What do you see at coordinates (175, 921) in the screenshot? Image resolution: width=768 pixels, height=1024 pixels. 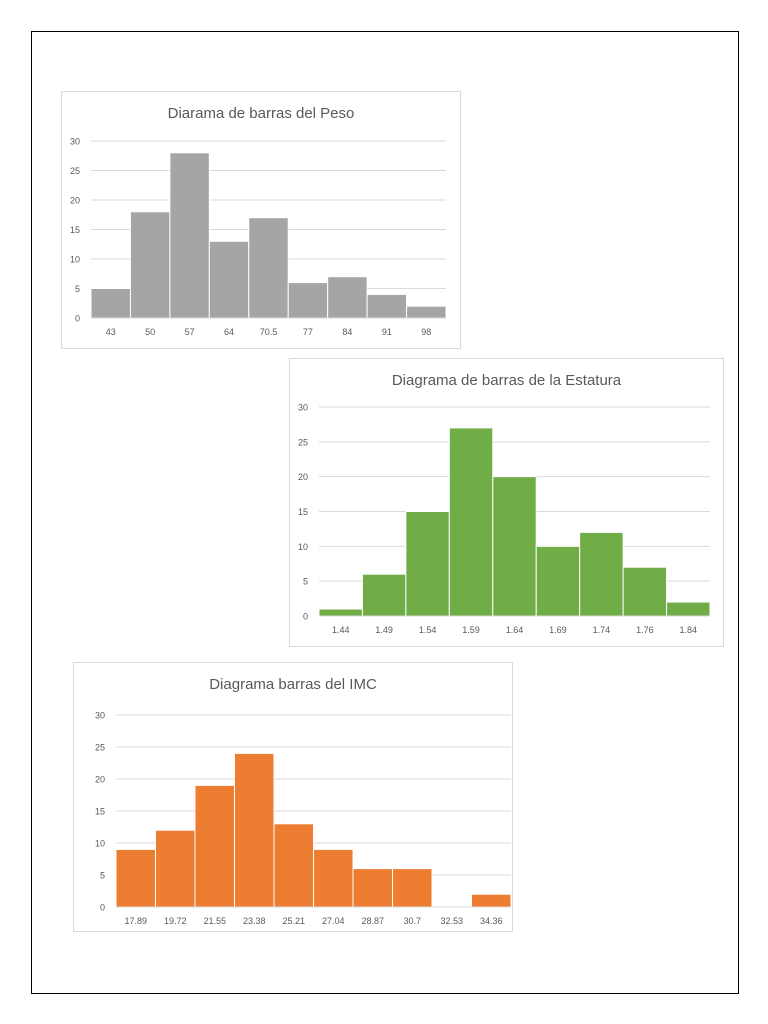 I see `x-tick-label: 19.72` at bounding box center [175, 921].